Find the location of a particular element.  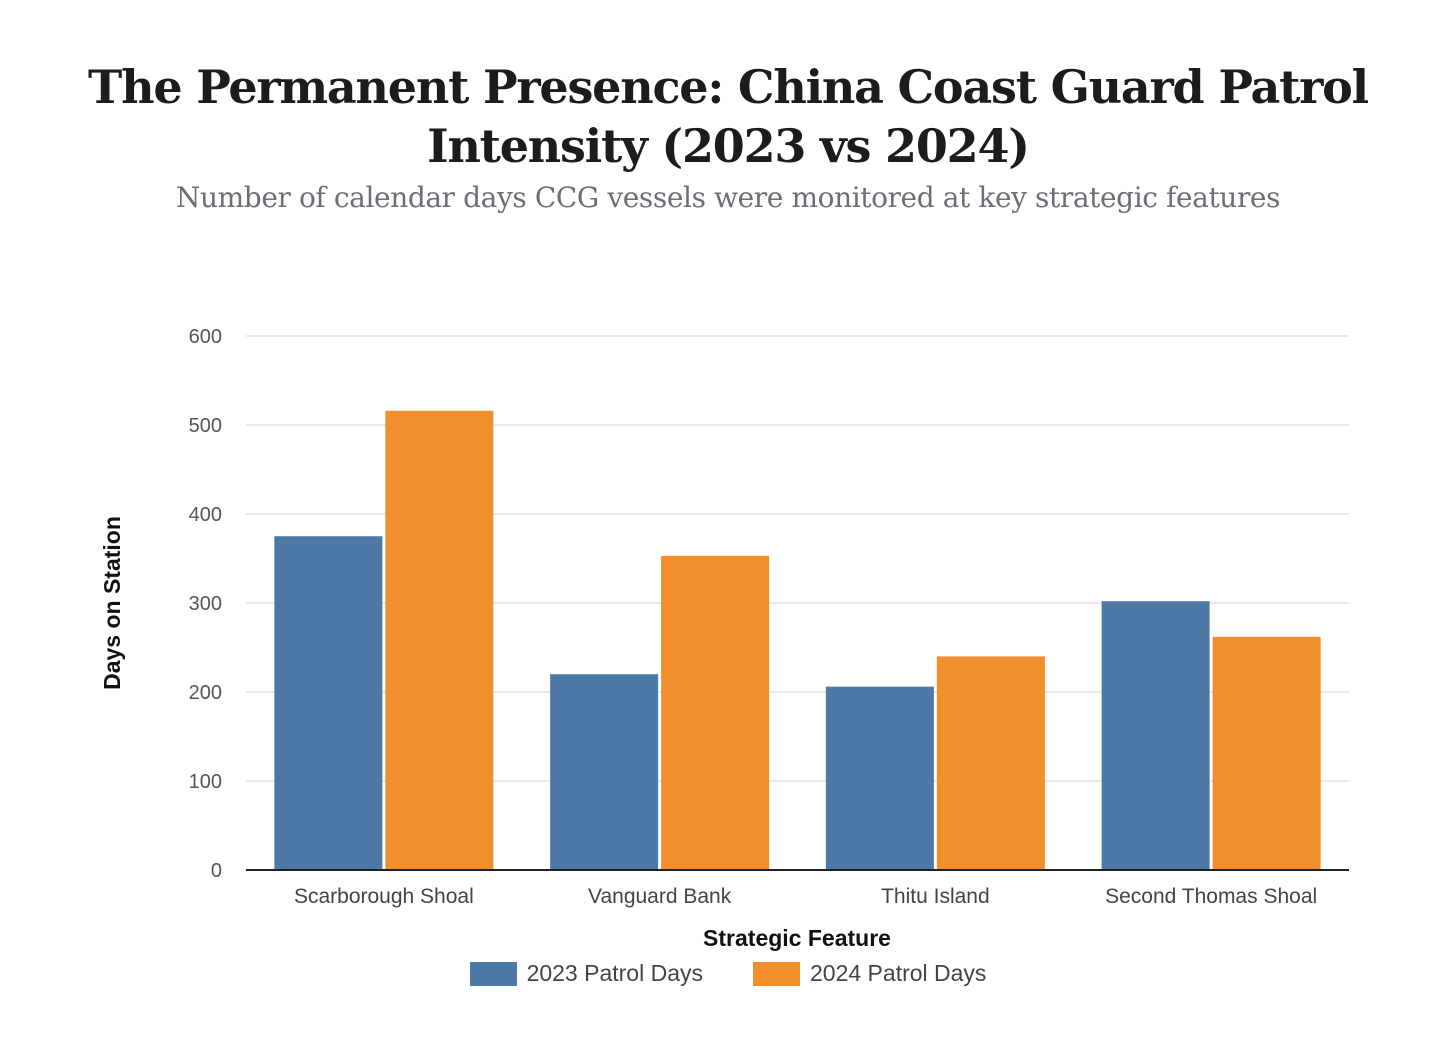

legend-label-2023: 2023 Patrol Days is located at coordinates (614, 973).